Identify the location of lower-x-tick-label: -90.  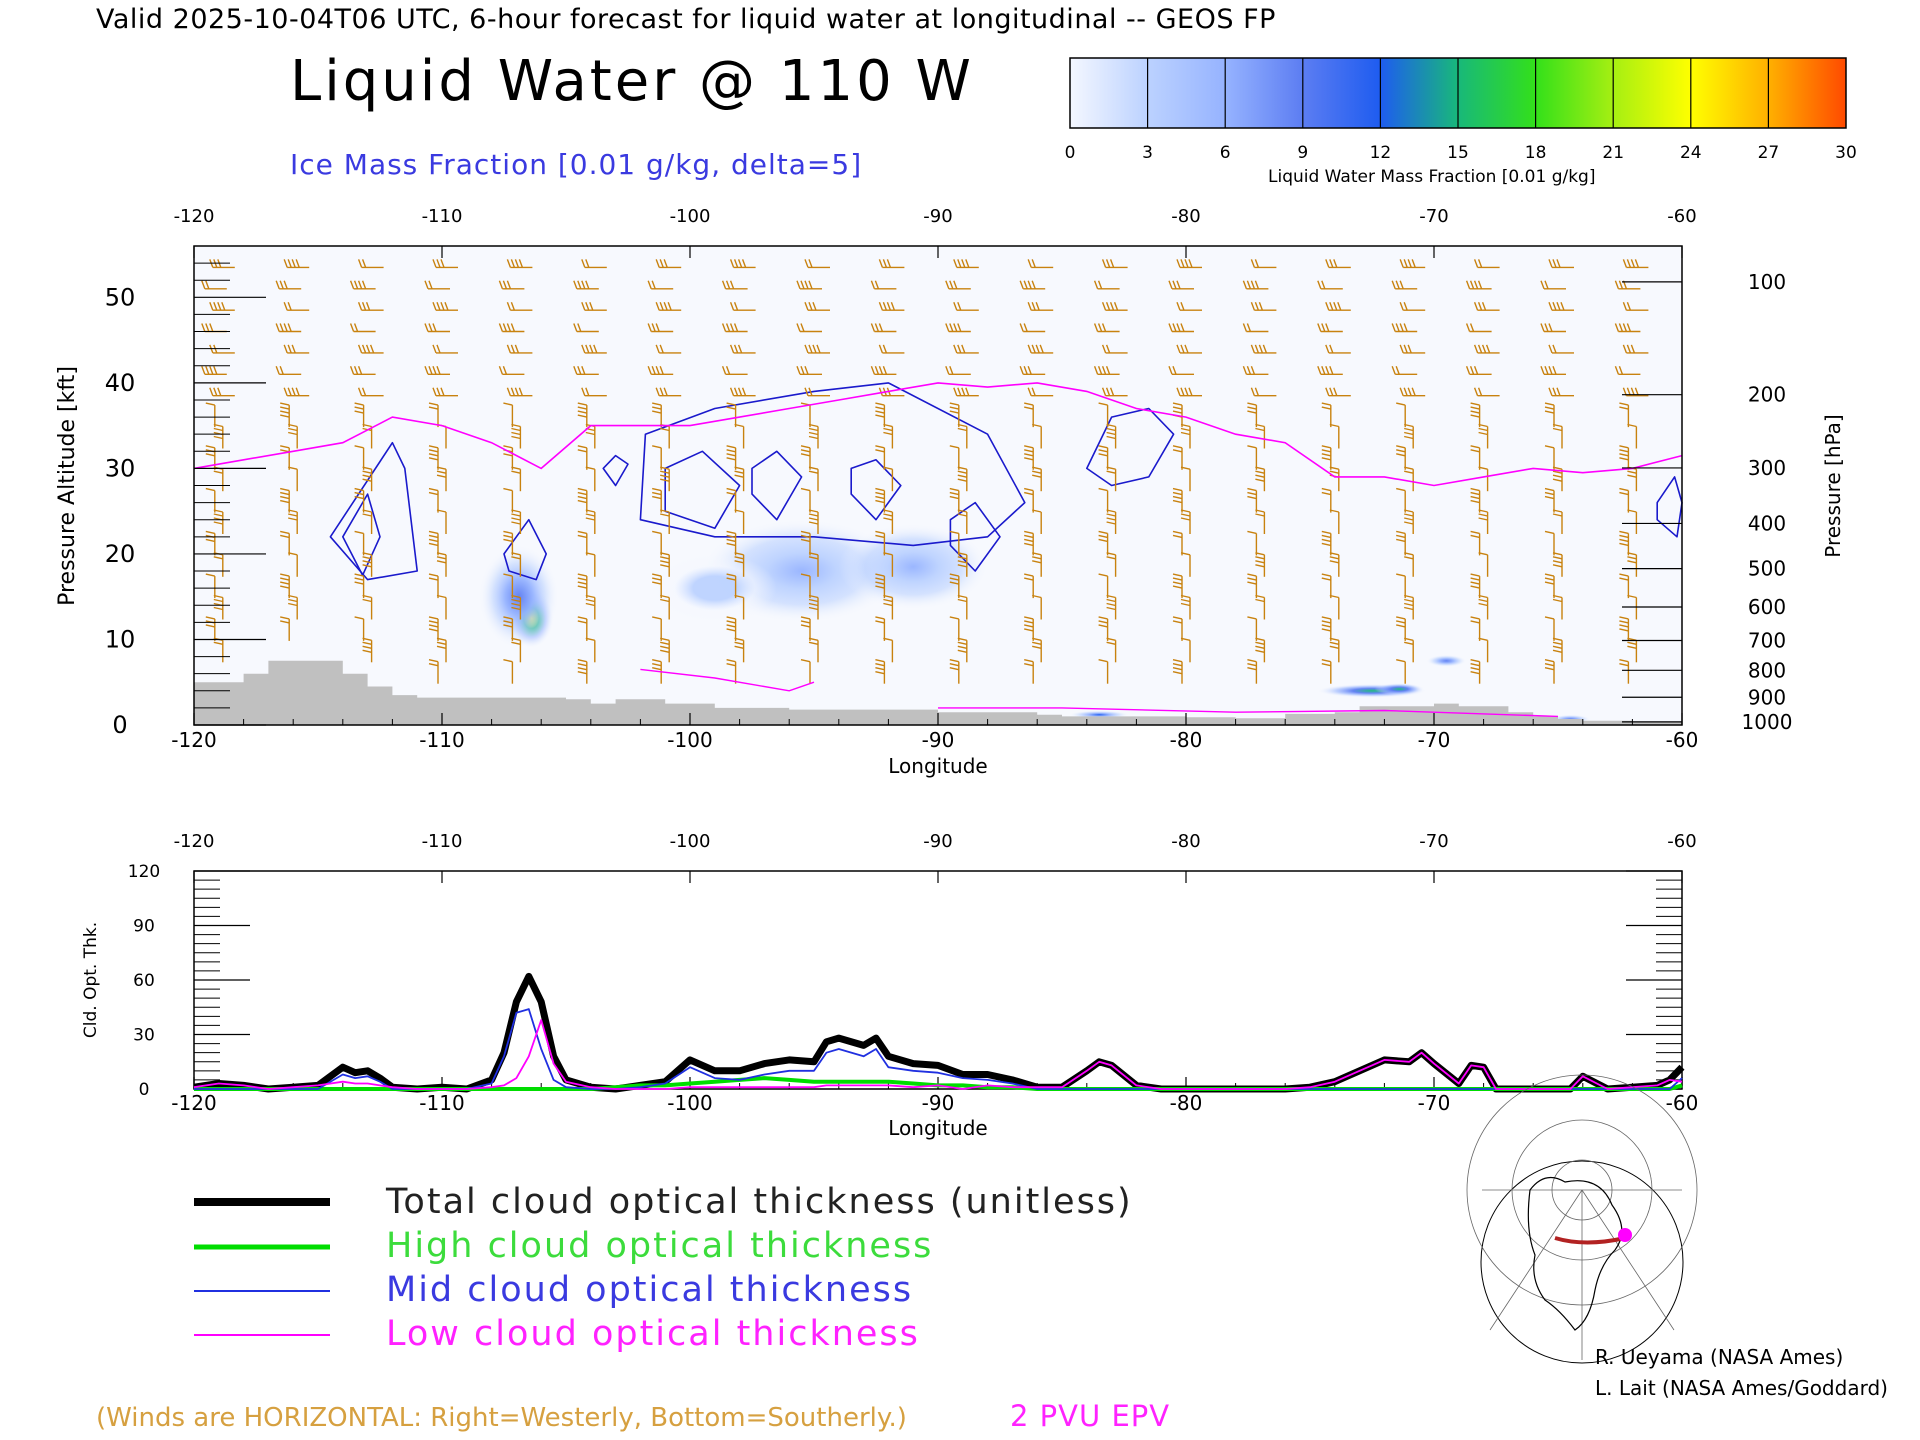
(938, 1103).